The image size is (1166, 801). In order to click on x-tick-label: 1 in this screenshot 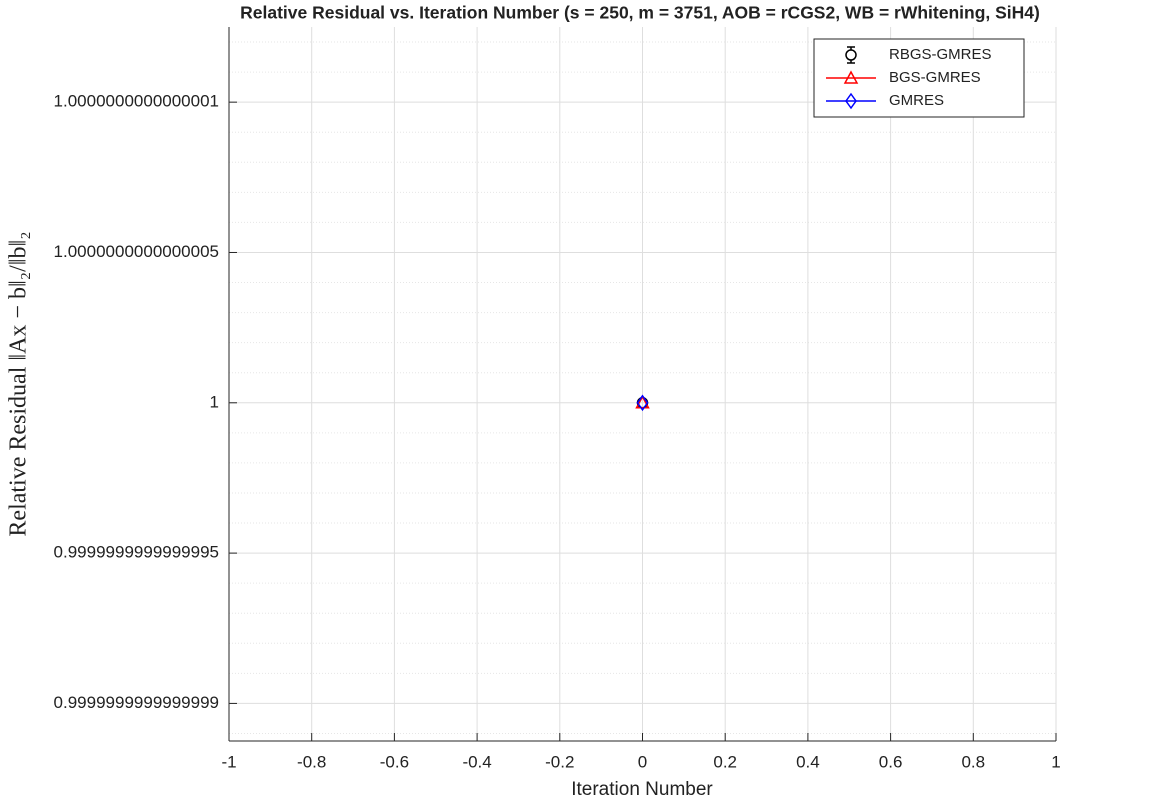, I will do `click(1055, 761)`.